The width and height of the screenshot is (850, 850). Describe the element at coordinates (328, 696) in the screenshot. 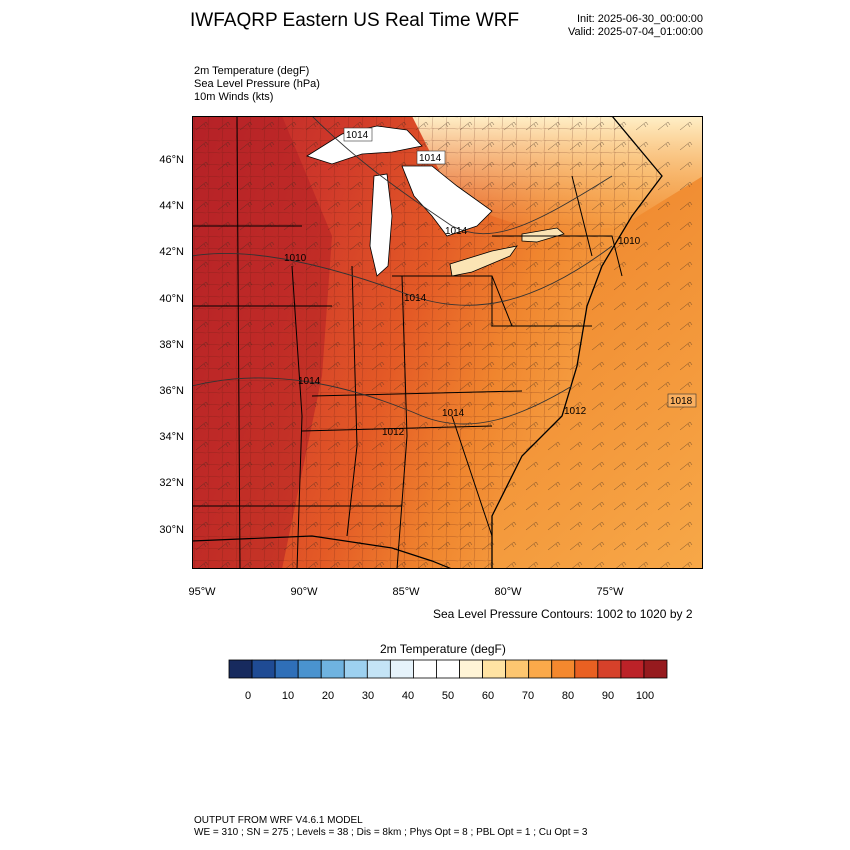

I see `colorbar-label: 20` at that location.